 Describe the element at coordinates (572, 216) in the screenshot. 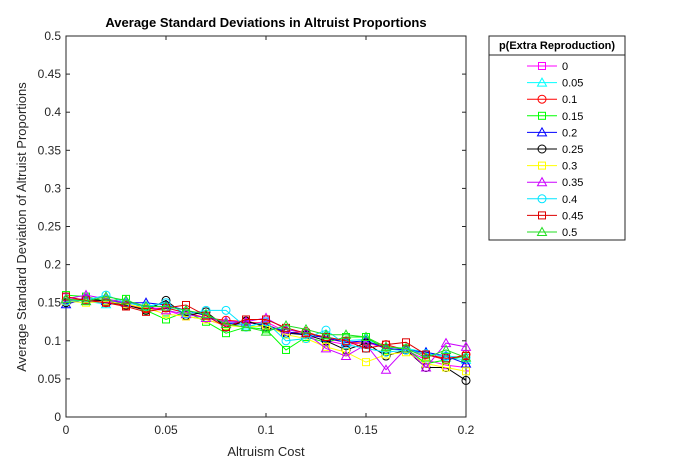

I see `legend-label: 0.45` at that location.